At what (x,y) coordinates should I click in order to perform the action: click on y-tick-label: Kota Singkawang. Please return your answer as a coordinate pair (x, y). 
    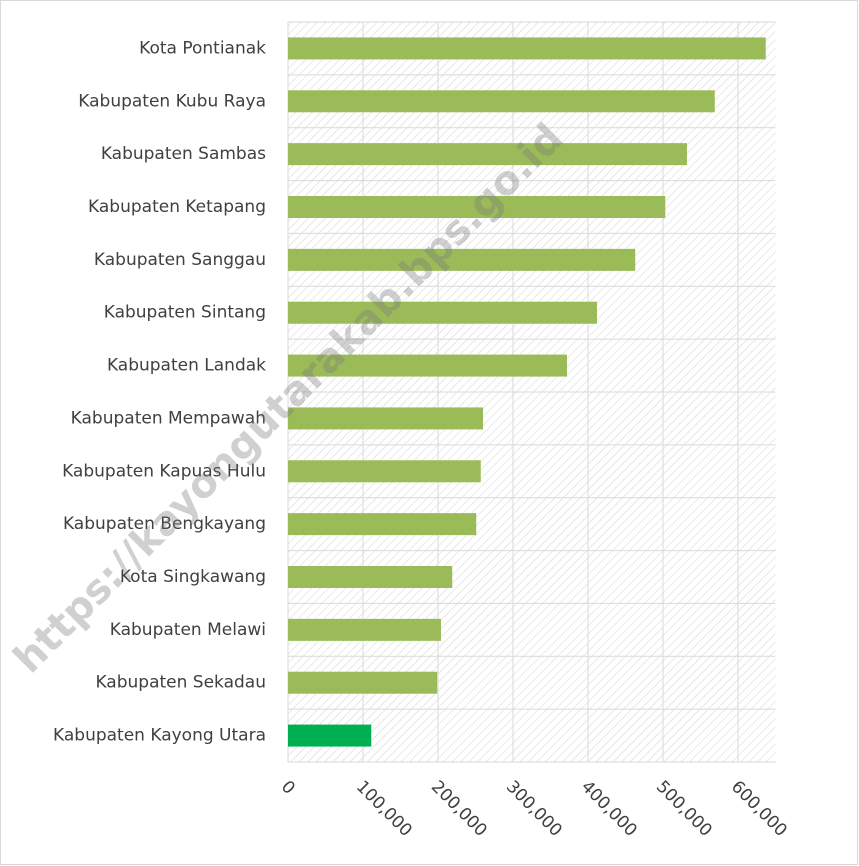
    Looking at the image, I should click on (193, 577).